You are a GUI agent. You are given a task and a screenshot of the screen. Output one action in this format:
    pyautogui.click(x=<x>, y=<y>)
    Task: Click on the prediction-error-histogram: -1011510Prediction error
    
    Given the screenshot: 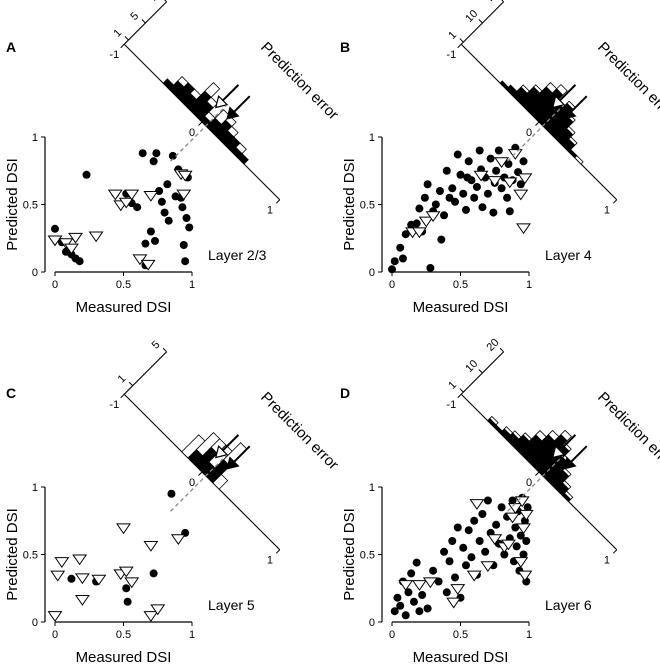 What is the action you would take?
    pyautogui.click(x=225, y=108)
    